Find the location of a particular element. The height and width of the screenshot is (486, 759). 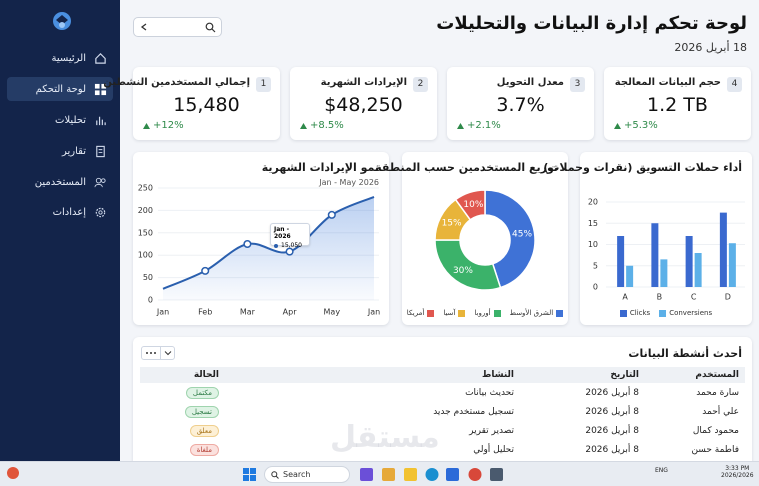

cell: سارة محمد is located at coordinates (717, 392).